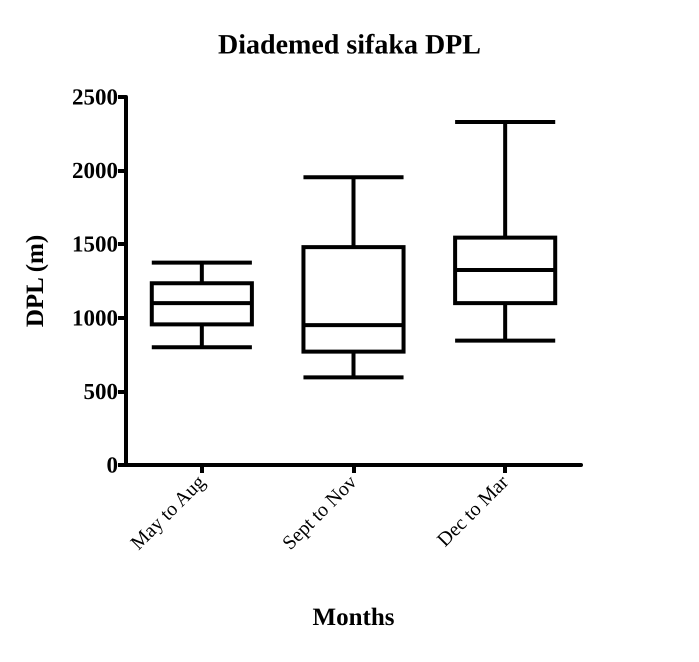 This screenshot has height=662, width=699. What do you see at coordinates (95, 244) in the screenshot?
I see `y-tick-label: 1500` at bounding box center [95, 244].